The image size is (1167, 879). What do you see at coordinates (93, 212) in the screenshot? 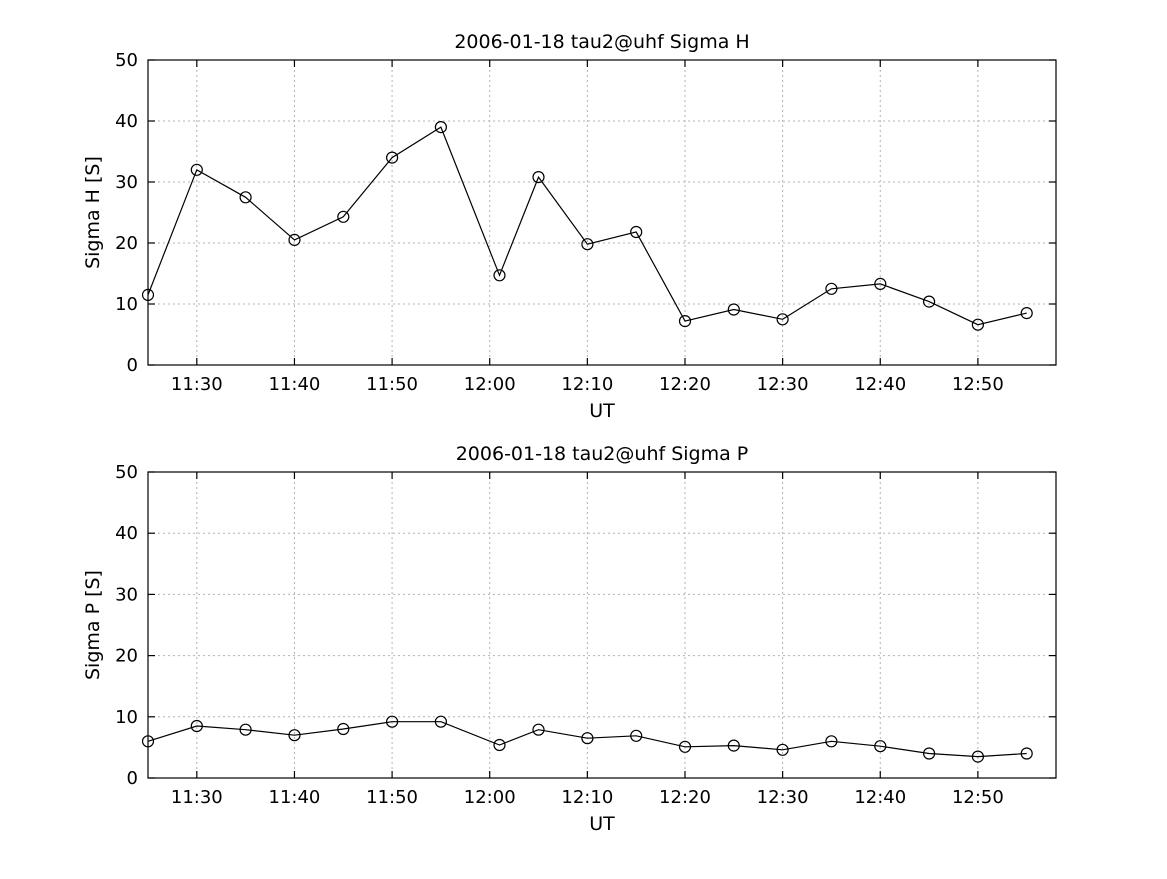
I see `y-axis-label: Sigma H [S]` at bounding box center [93, 212].